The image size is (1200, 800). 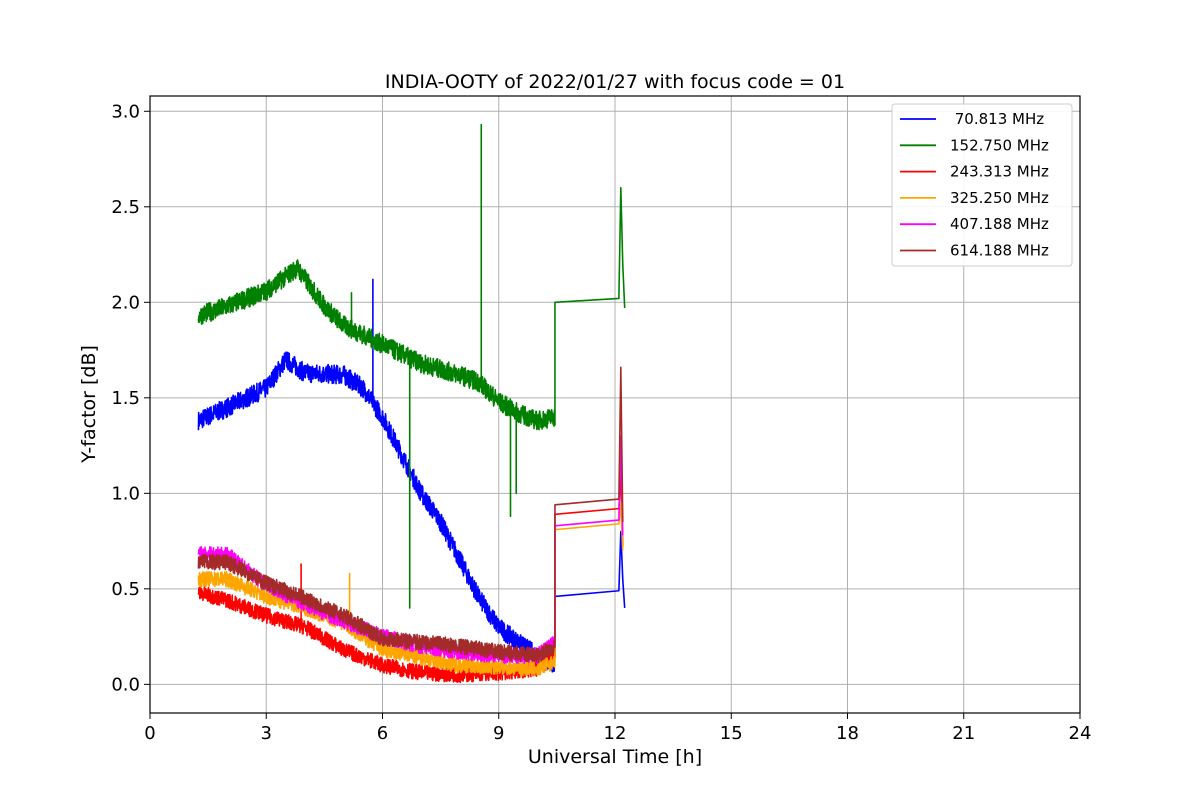 I want to click on legend-entry: 243.313 MHz, so click(x=999, y=172).